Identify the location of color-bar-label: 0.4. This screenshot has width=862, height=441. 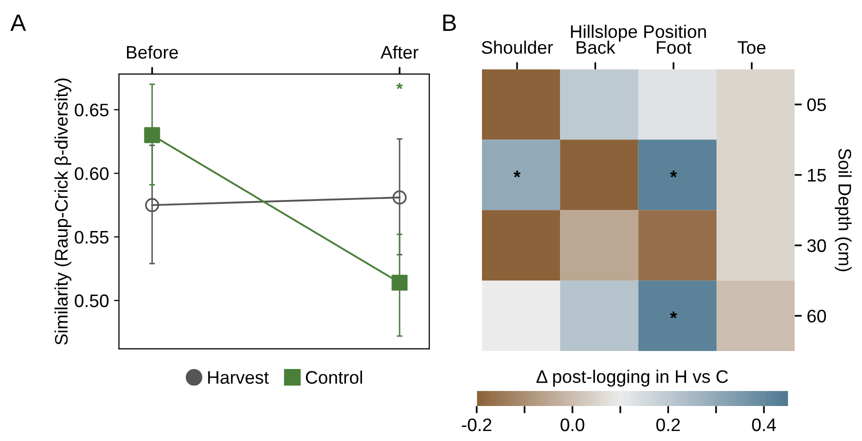
(764, 425).